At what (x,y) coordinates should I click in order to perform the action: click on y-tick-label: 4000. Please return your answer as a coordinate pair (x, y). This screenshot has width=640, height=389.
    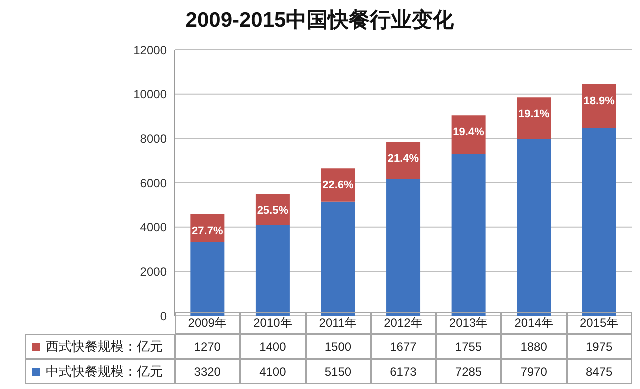
    Looking at the image, I should click on (154, 227).